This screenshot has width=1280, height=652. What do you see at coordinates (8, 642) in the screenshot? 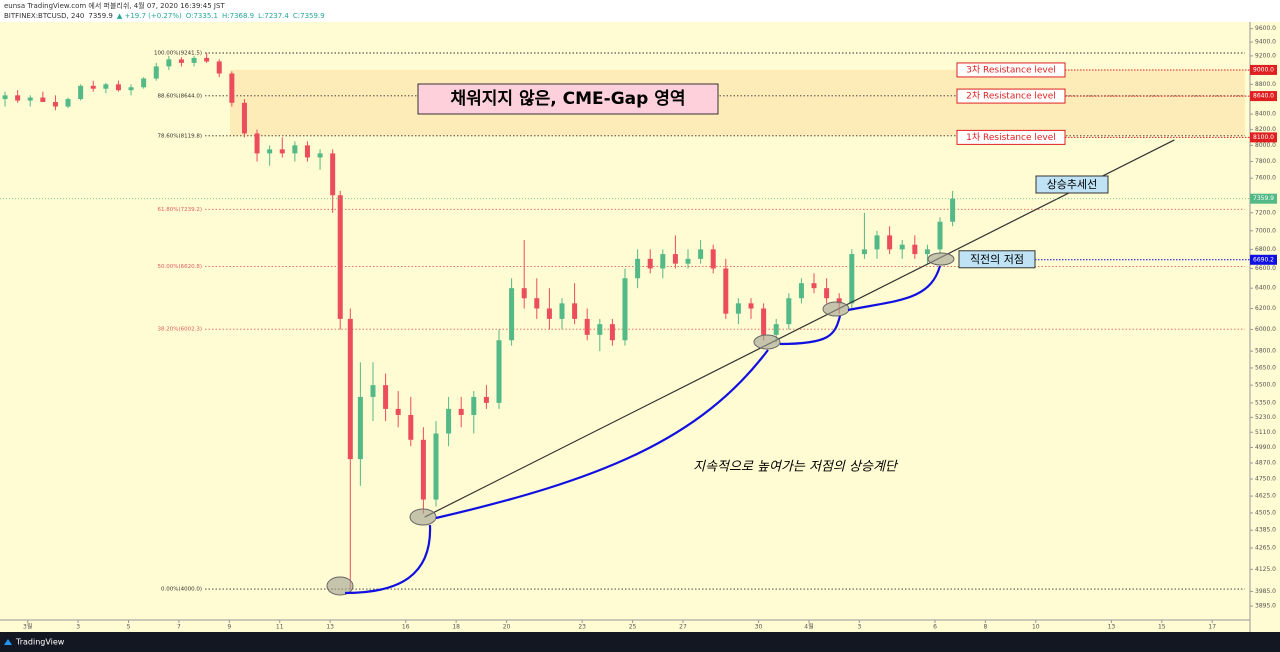
I see `footer-logo` at bounding box center [8, 642].